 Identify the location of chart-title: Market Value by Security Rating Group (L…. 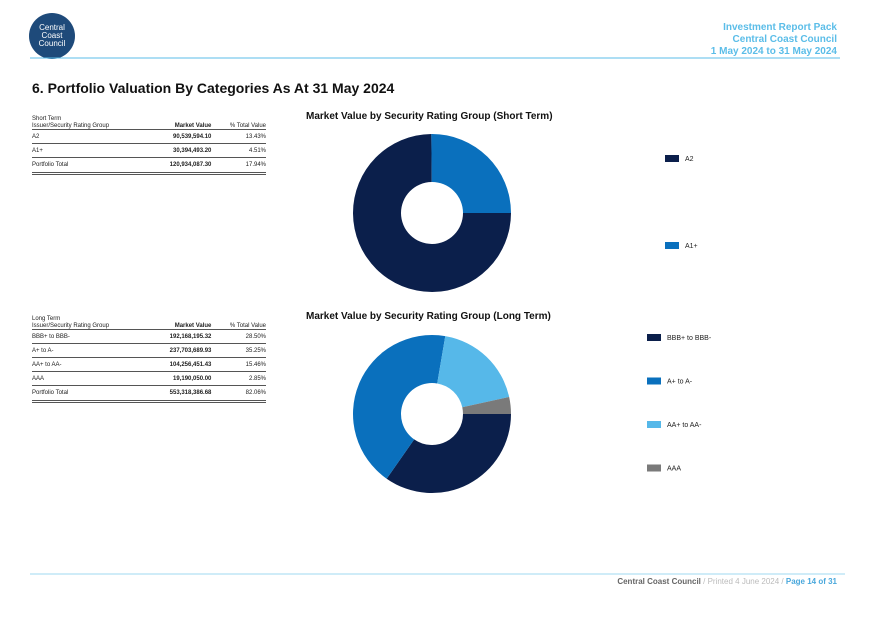
(428, 316).